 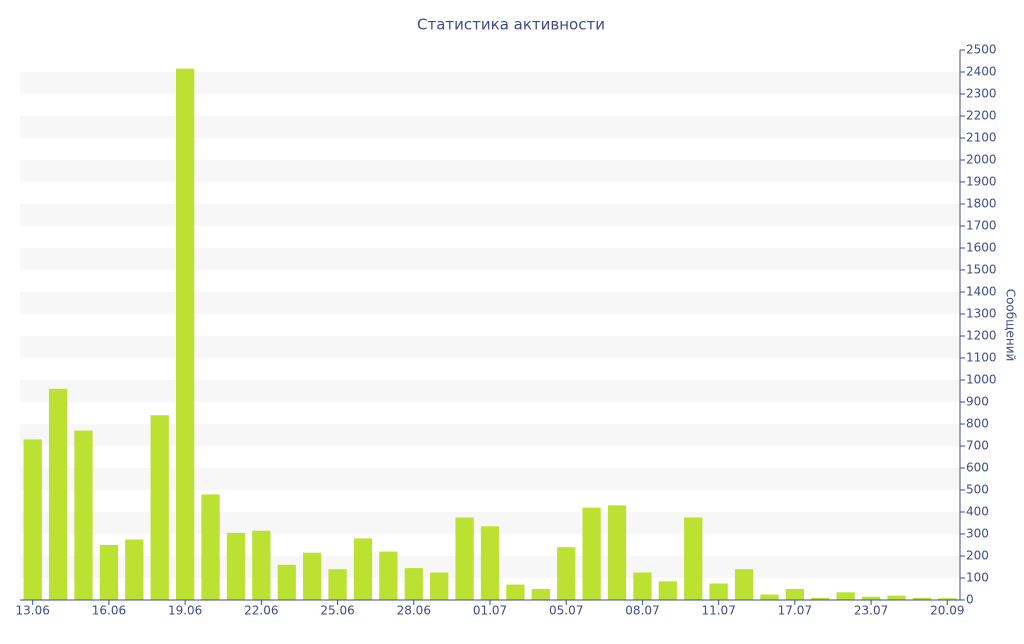 What do you see at coordinates (981, 358) in the screenshot?
I see `y-tick-label: 1100` at bounding box center [981, 358].